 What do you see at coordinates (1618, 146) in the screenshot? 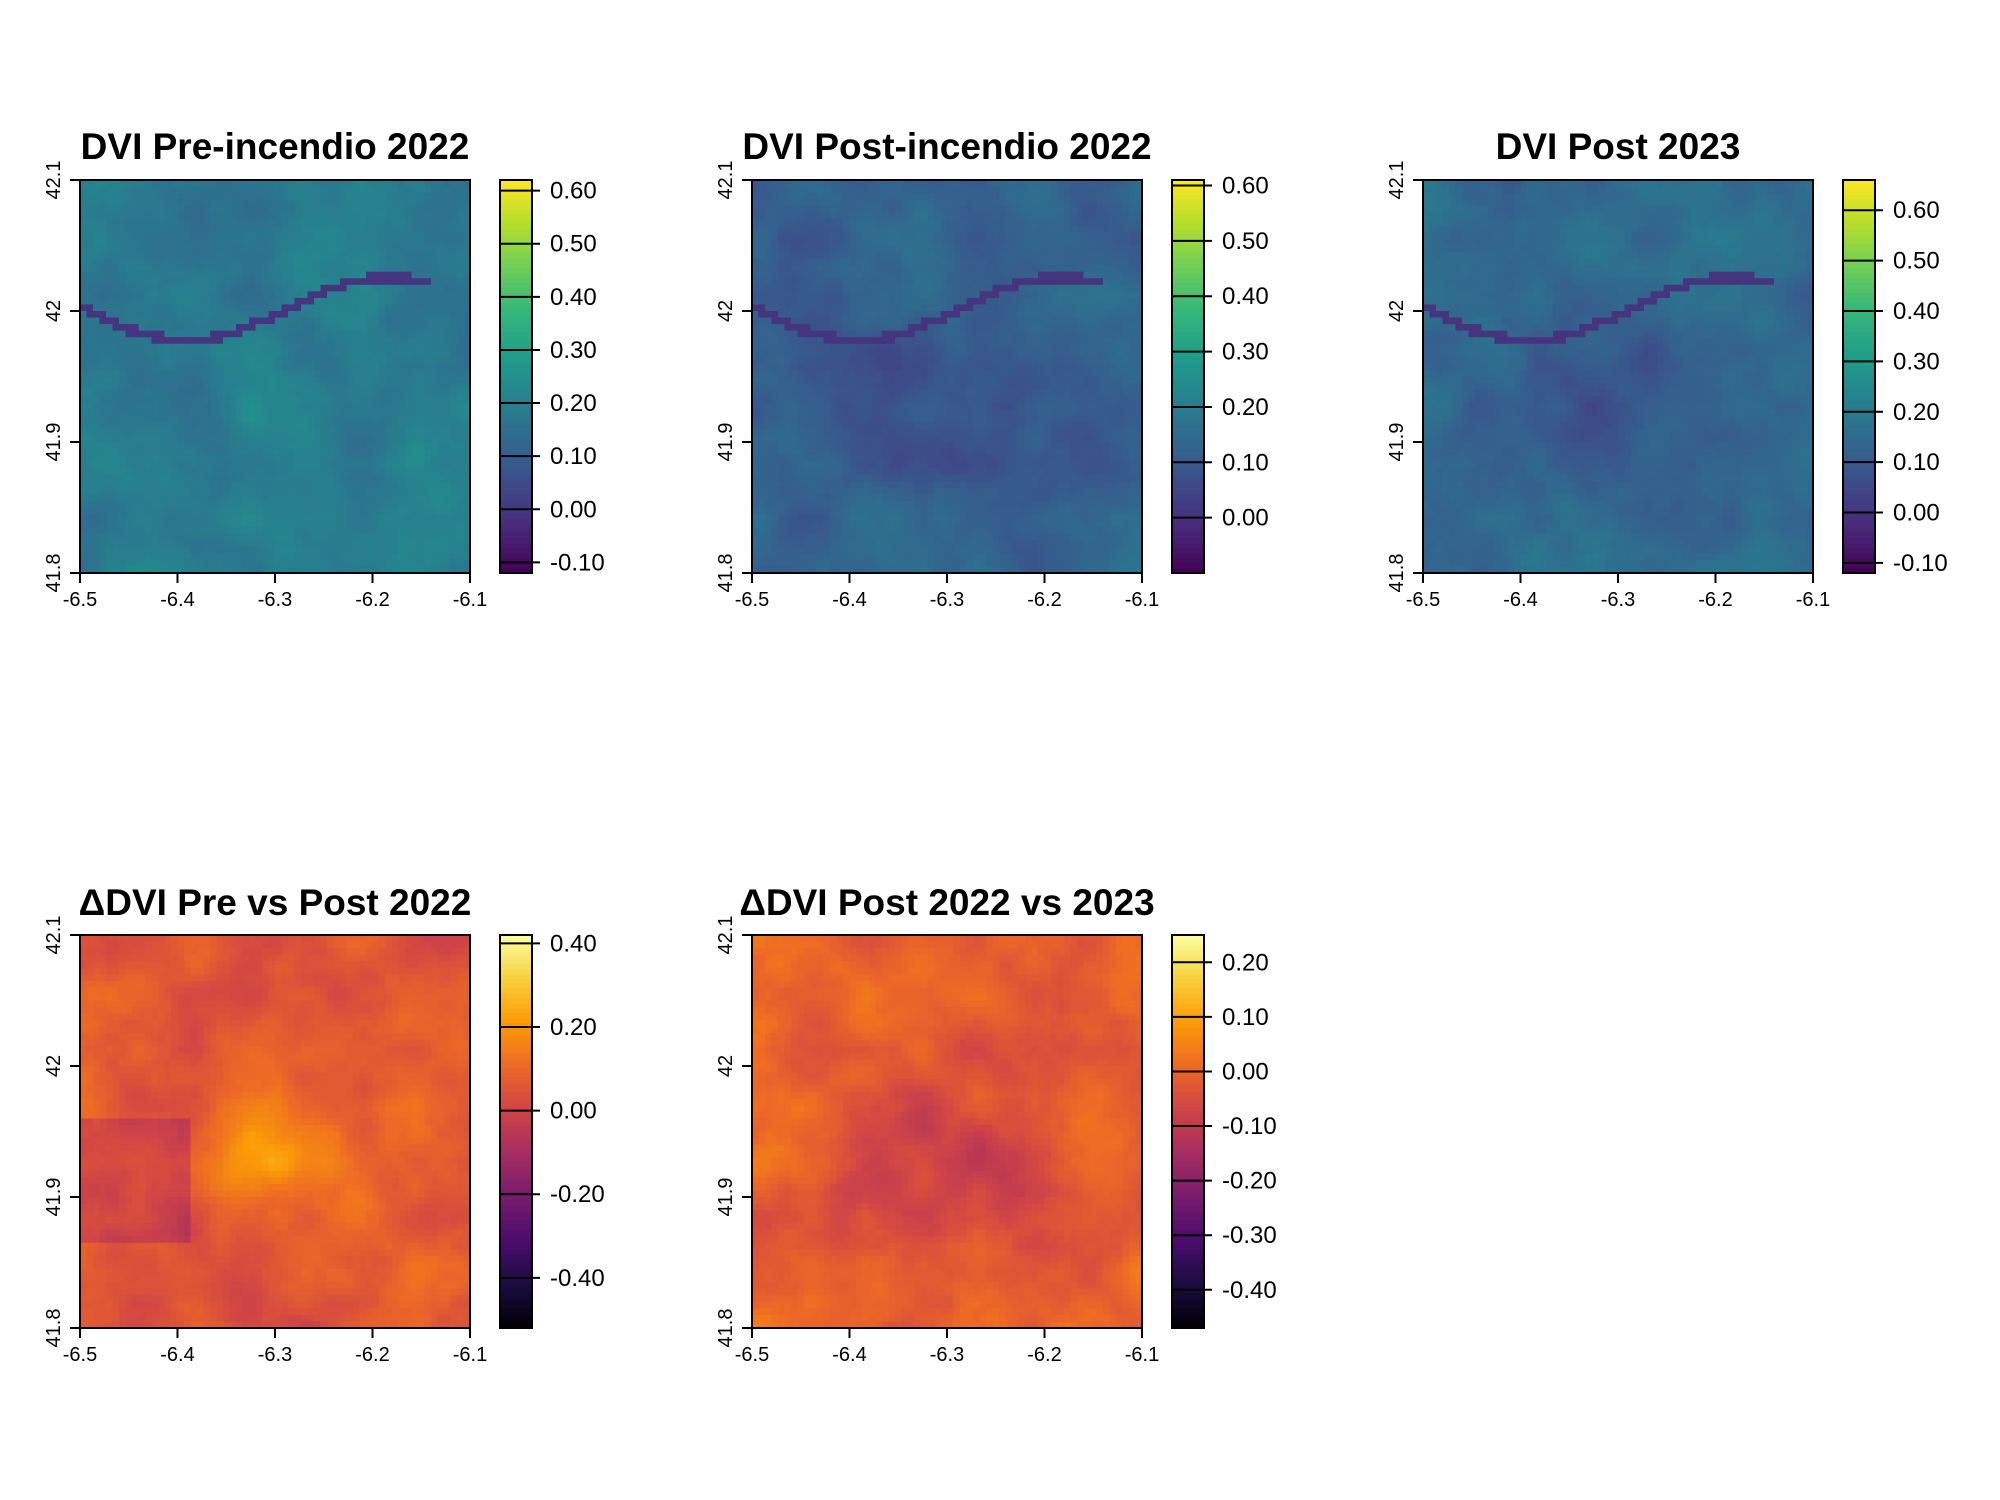
I see `panel-title: DVI Post 2023` at bounding box center [1618, 146].